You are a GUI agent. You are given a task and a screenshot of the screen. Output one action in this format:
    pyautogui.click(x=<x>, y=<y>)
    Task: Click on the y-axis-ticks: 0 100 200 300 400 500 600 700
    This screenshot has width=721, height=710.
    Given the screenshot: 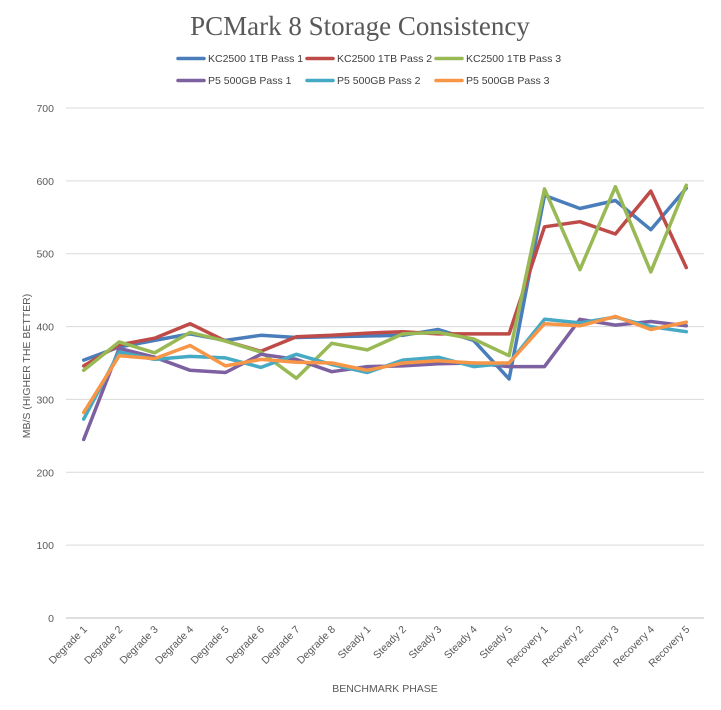 What is the action you would take?
    pyautogui.click(x=45, y=364)
    